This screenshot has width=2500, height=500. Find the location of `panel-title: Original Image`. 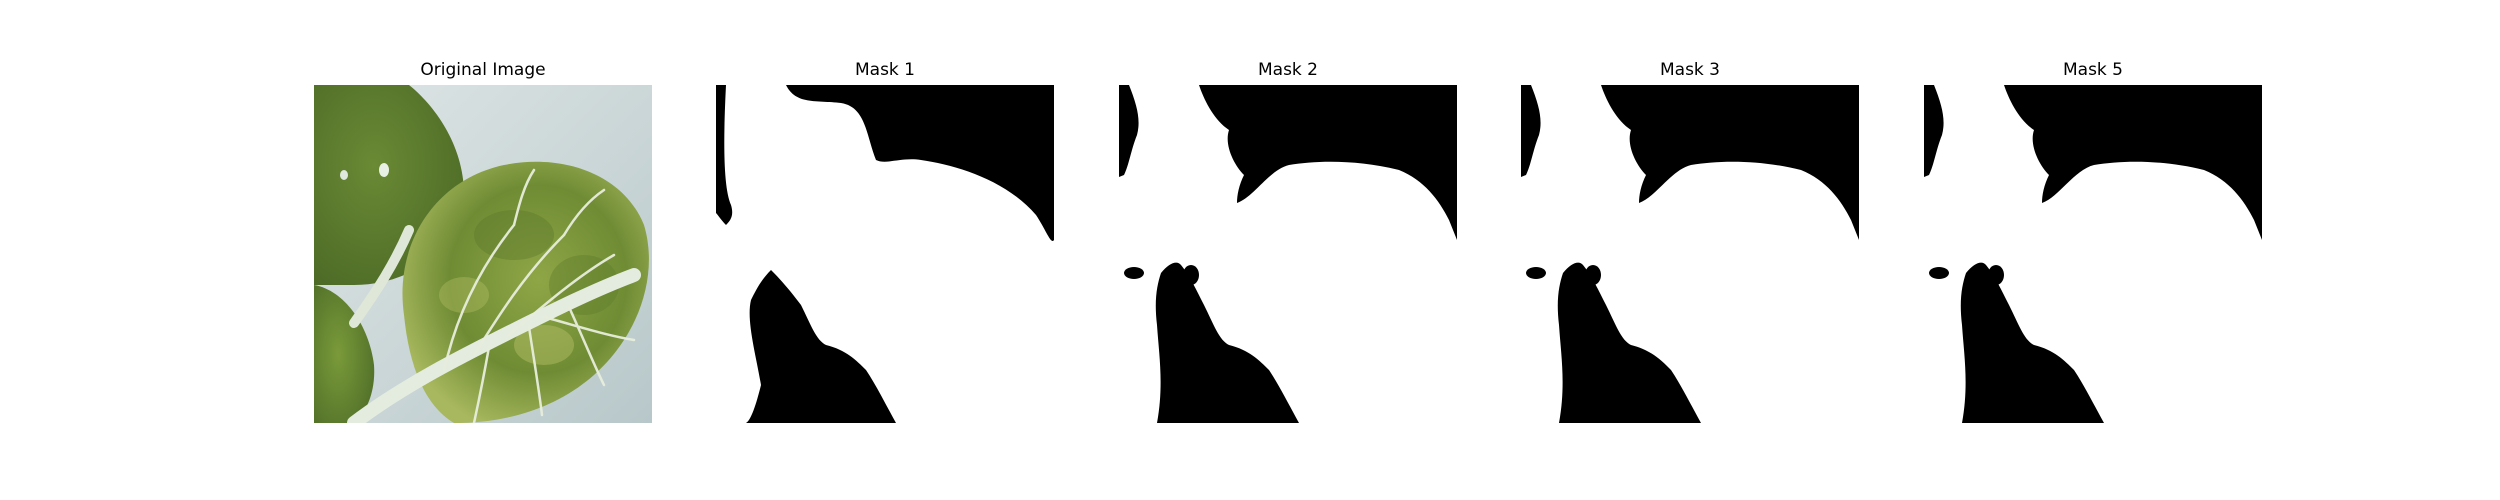

panel-title: Original Image is located at coordinates (483, 70).